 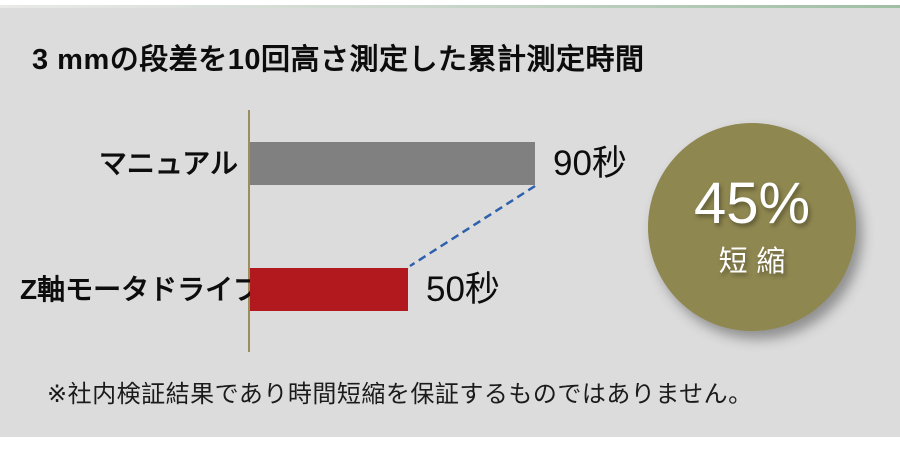 I want to click on badge-reduction-label: 短縮, so click(x=756, y=262).